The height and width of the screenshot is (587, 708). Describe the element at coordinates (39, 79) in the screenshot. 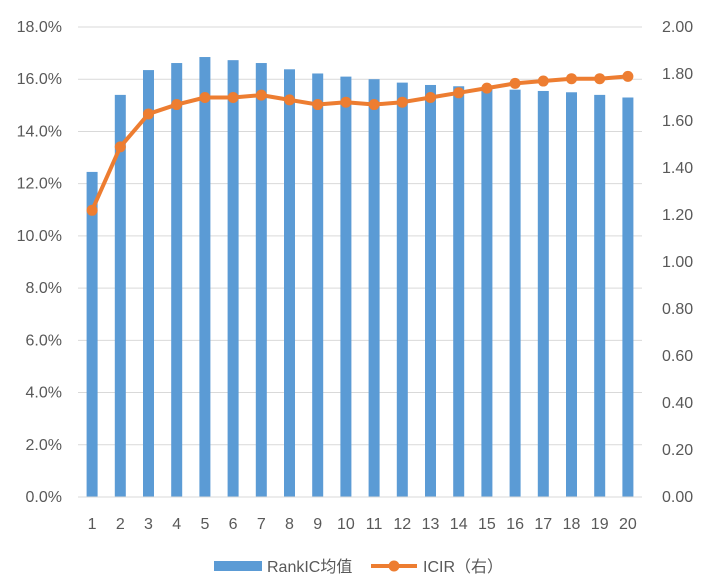

I see `y-left-tick-label: 16.0%` at that location.